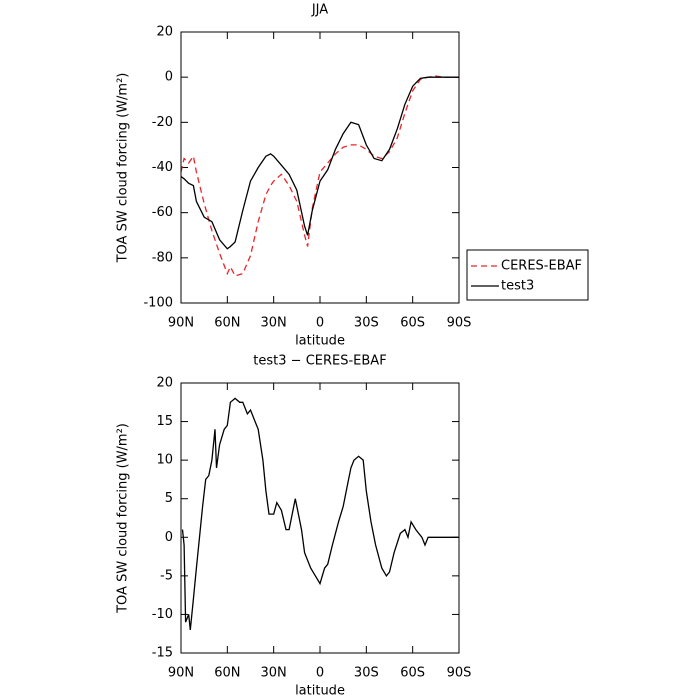 This screenshot has height=700, width=700. I want to click on chart-title: test3 − CERES-EBAF, so click(319, 361).